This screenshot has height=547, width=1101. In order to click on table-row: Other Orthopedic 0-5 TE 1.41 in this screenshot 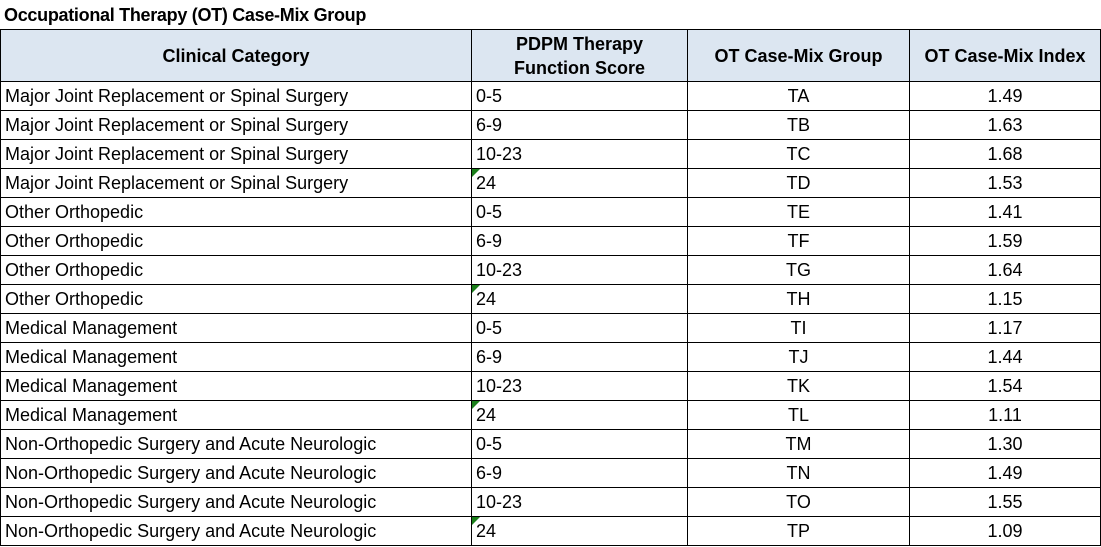, I will do `click(550, 212)`.